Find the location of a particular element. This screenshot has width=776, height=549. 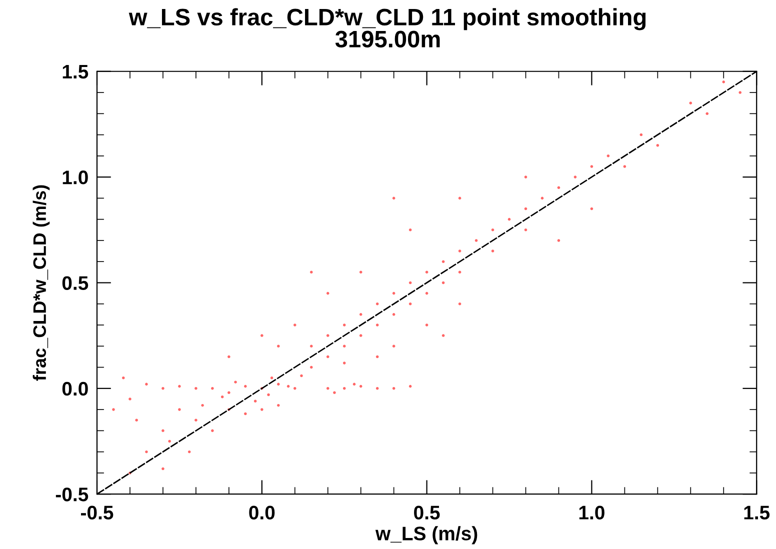

y-tick-label: 0.0 is located at coordinates (75, 389).